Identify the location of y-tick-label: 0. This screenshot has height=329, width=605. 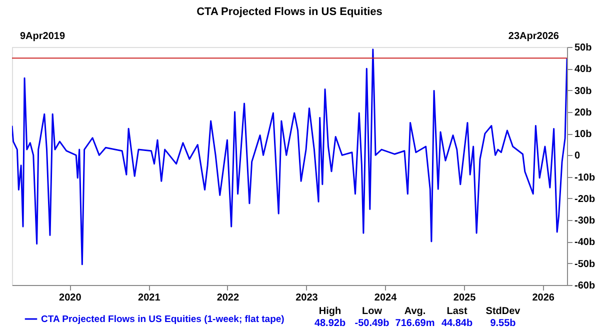
(577, 156).